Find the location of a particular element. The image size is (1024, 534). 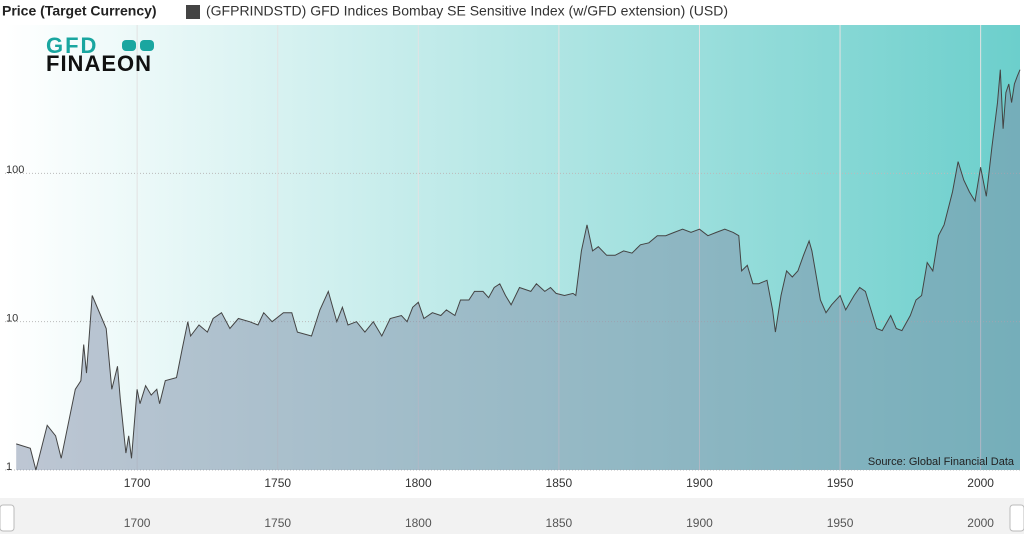

logo-bottom: FINAEON is located at coordinates (99, 63).